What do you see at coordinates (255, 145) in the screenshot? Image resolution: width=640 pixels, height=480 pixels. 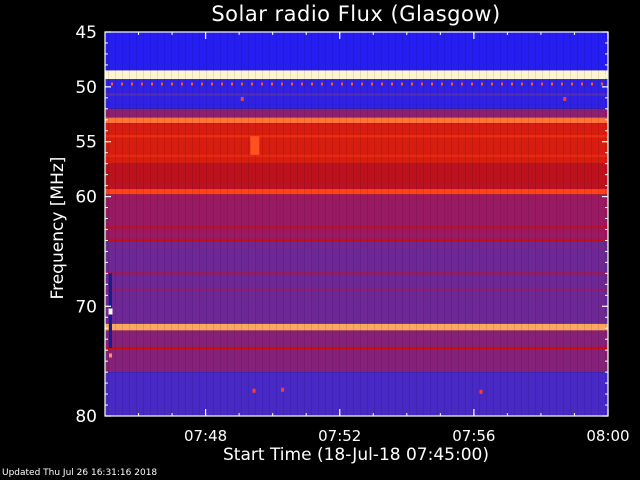 I see `burst-patch` at bounding box center [255, 145].